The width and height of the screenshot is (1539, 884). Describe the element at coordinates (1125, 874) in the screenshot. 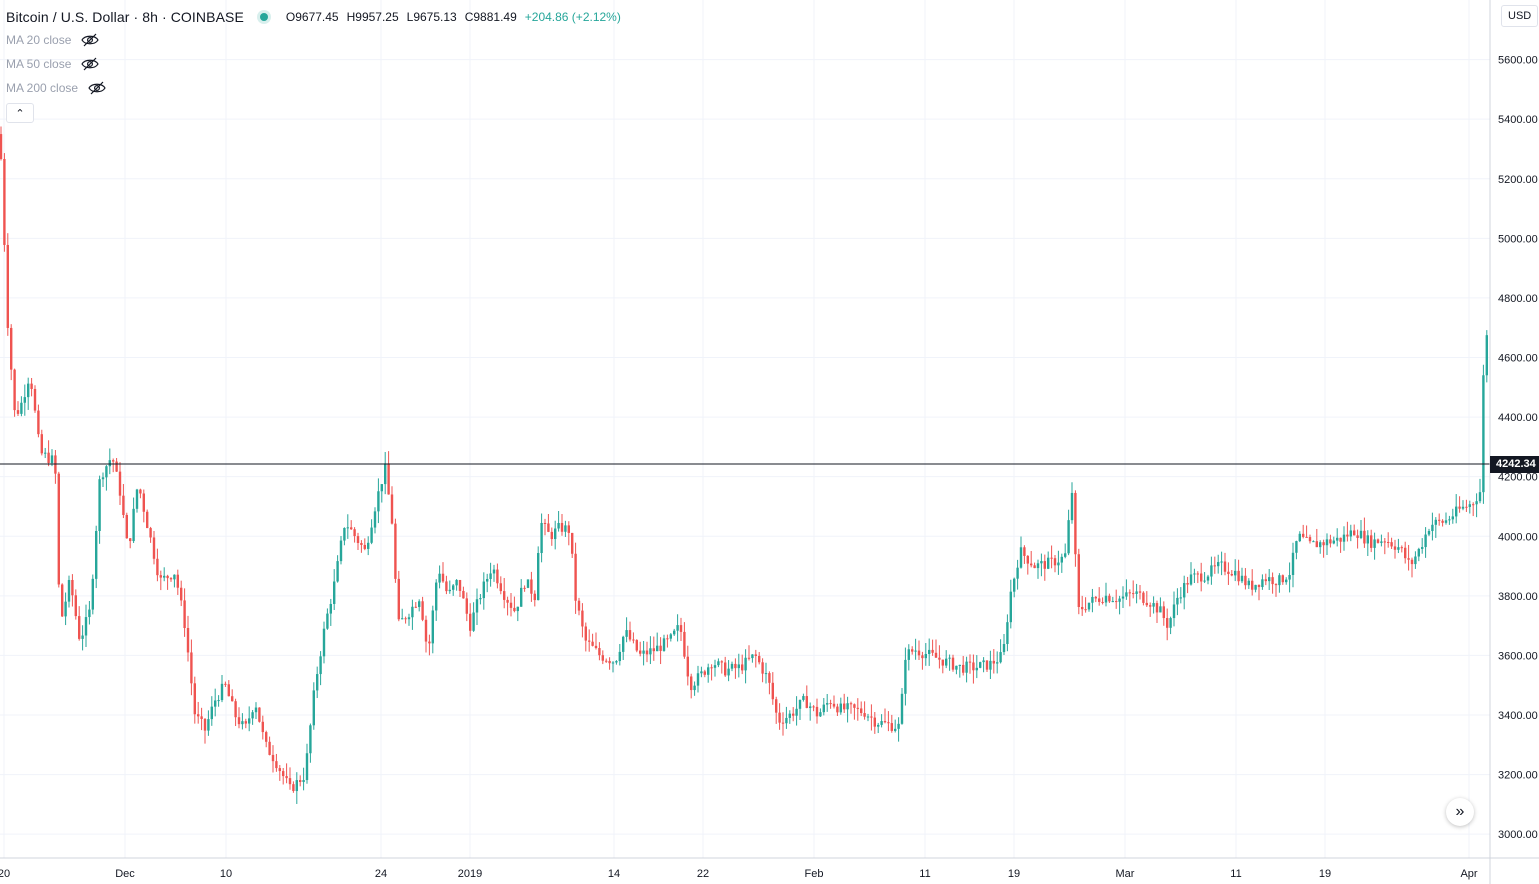

I see `x-tick-label: Mar` at that location.